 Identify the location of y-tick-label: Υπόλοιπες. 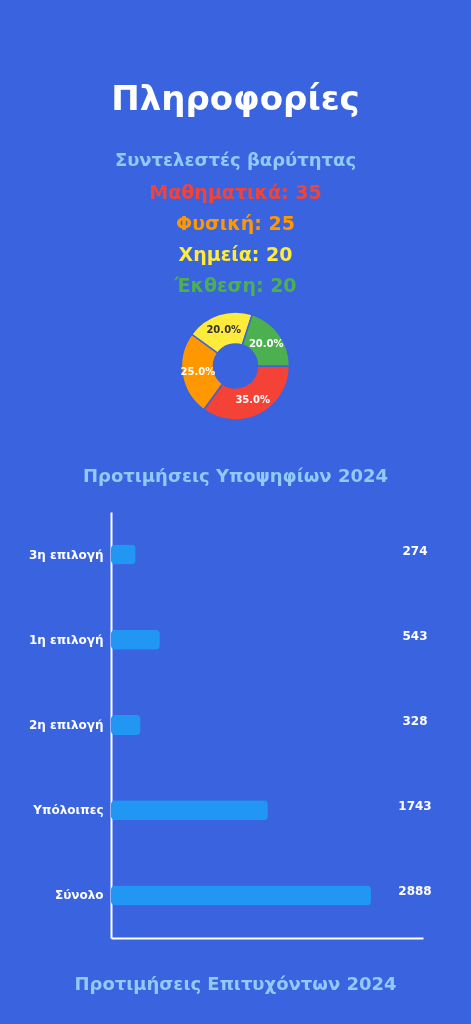
(68, 810).